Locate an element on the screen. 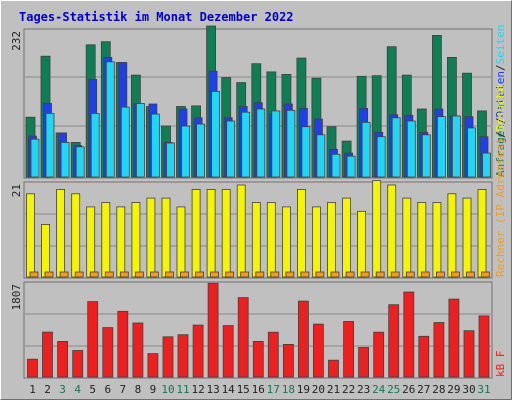  legend-entry: Anfragen is located at coordinates (500, 150).